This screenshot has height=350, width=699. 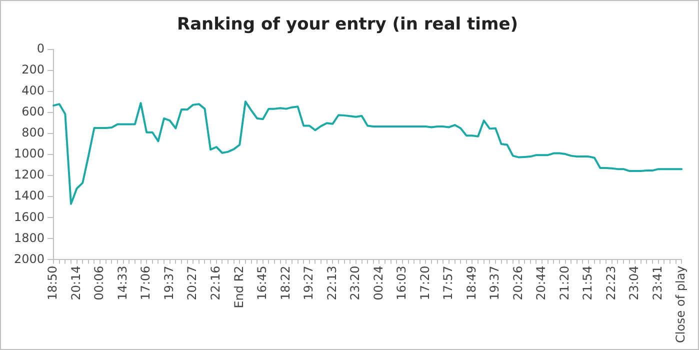 I want to click on x-tick-label: 00:06, so click(x=99, y=283).